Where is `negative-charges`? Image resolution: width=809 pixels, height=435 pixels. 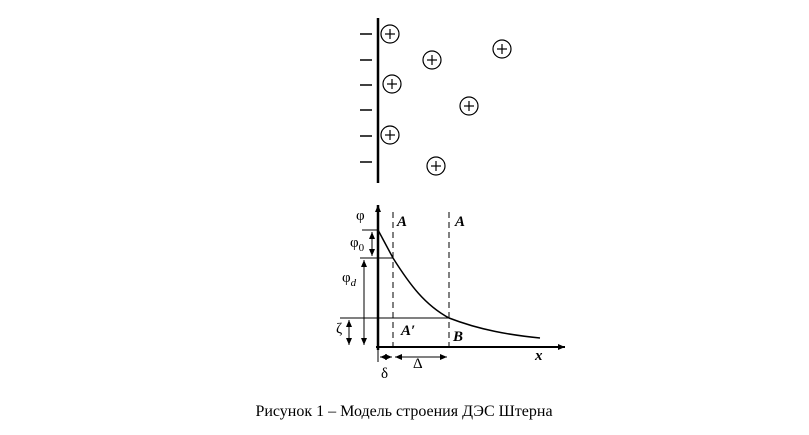
negative-charges is located at coordinates (366, 98).